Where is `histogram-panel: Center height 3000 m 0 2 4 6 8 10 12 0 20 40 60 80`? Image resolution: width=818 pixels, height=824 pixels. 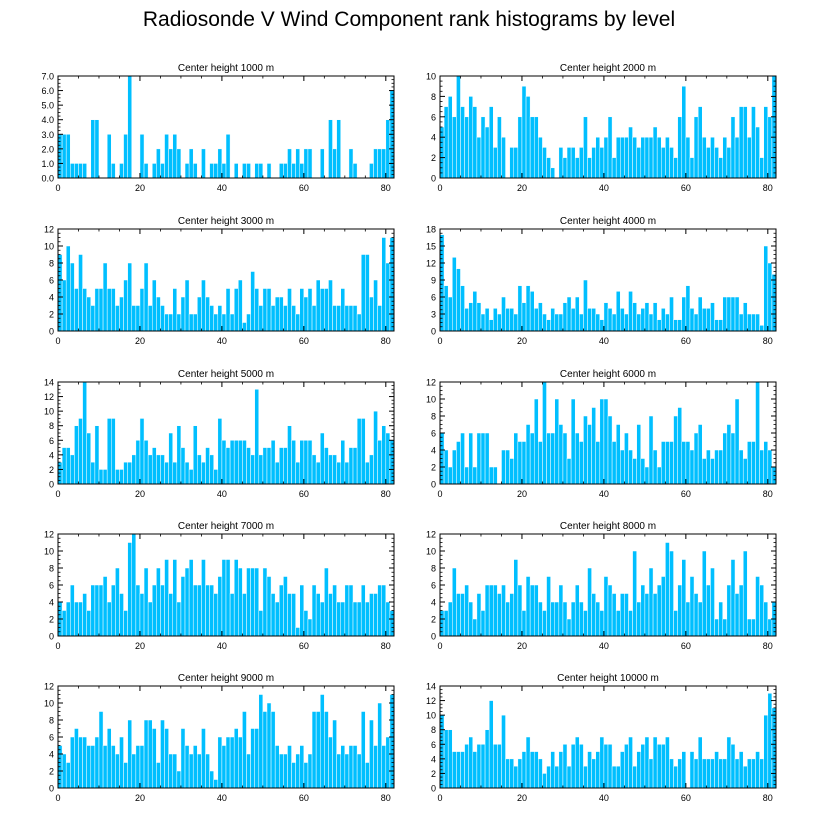
histogram-panel: Center height 3000 m 0 2 4 6 8 10 12 0 20 40 60 80 is located at coordinates (219, 281).